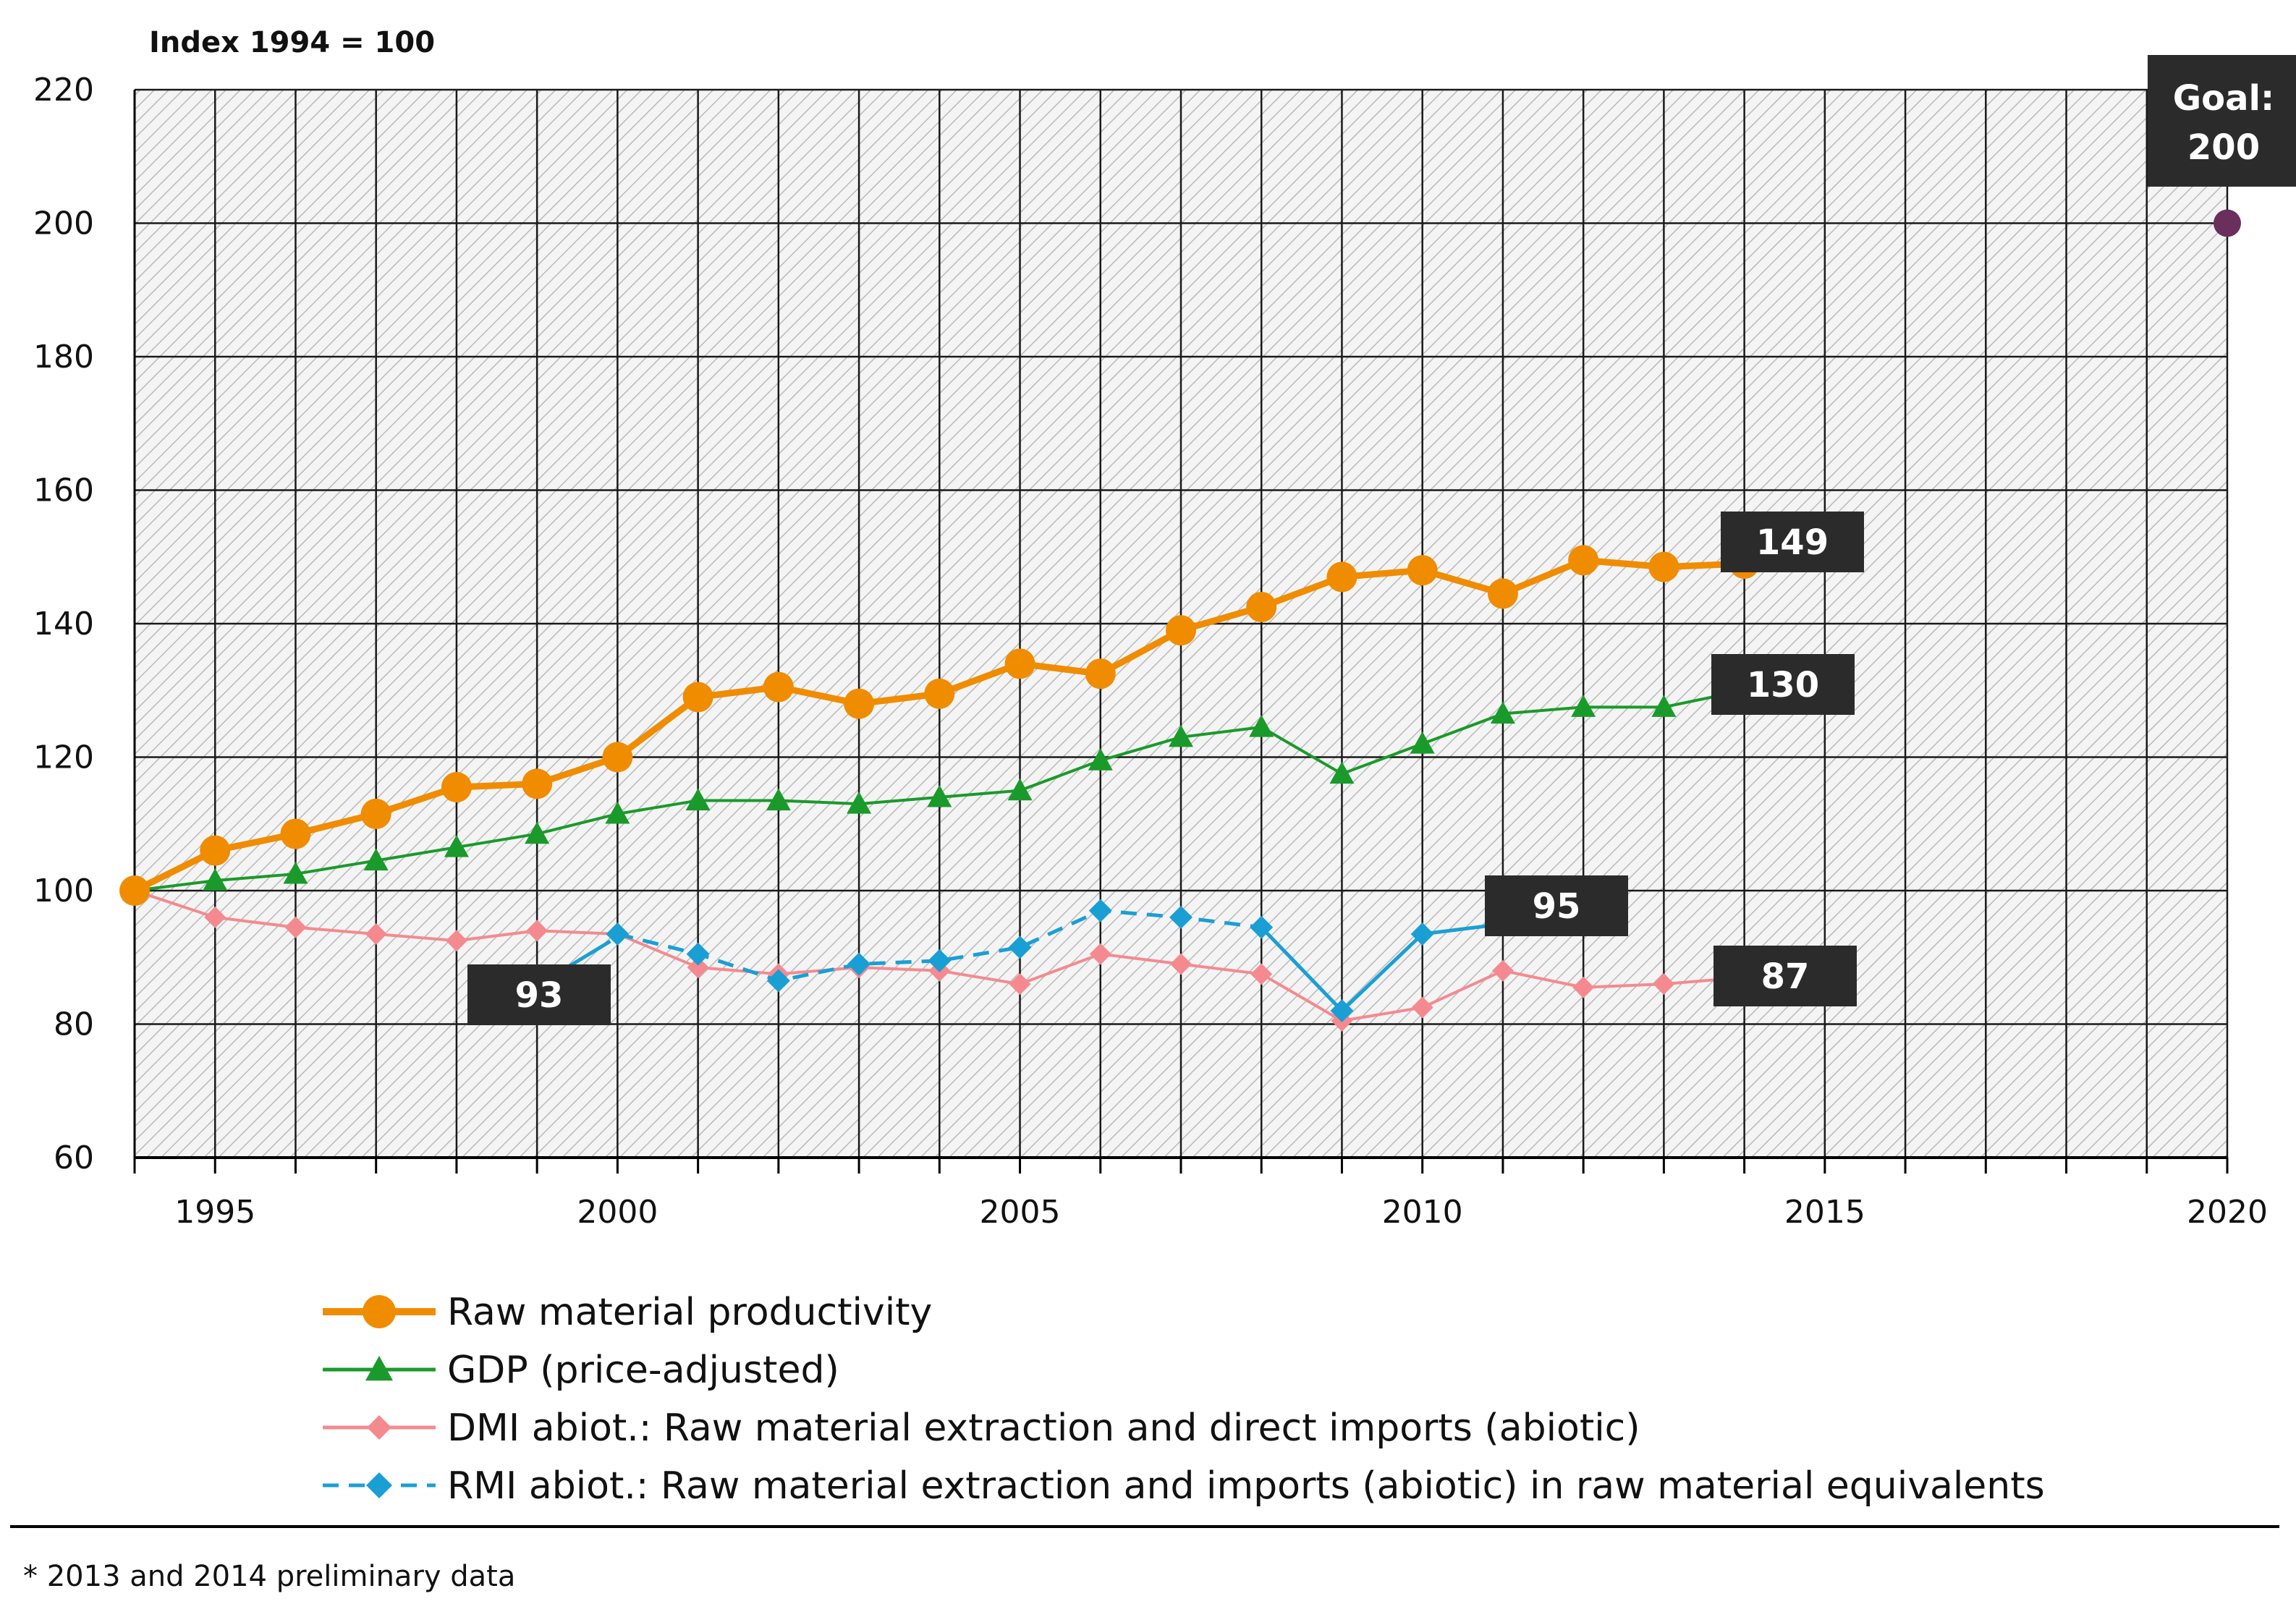 The height and width of the screenshot is (1604, 2296). I want to click on y-tick-label: 100, so click(63, 891).